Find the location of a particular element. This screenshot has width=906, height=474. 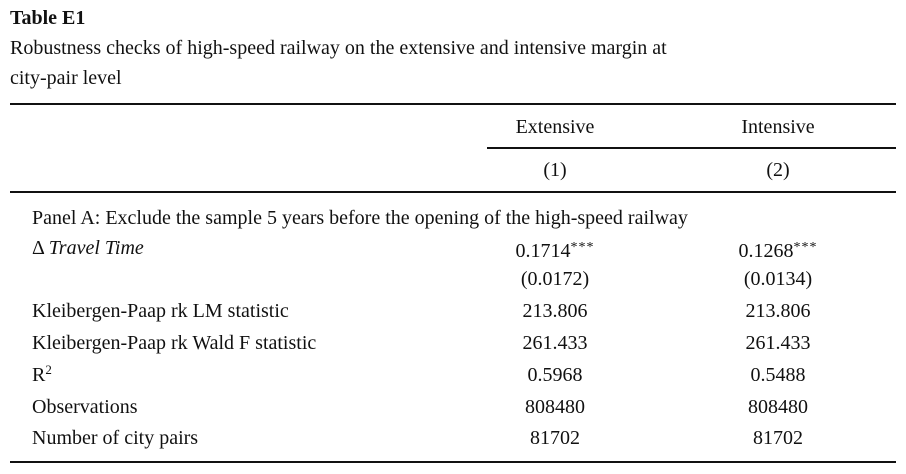

row-label: Δ Travel Time is located at coordinates (88, 248).